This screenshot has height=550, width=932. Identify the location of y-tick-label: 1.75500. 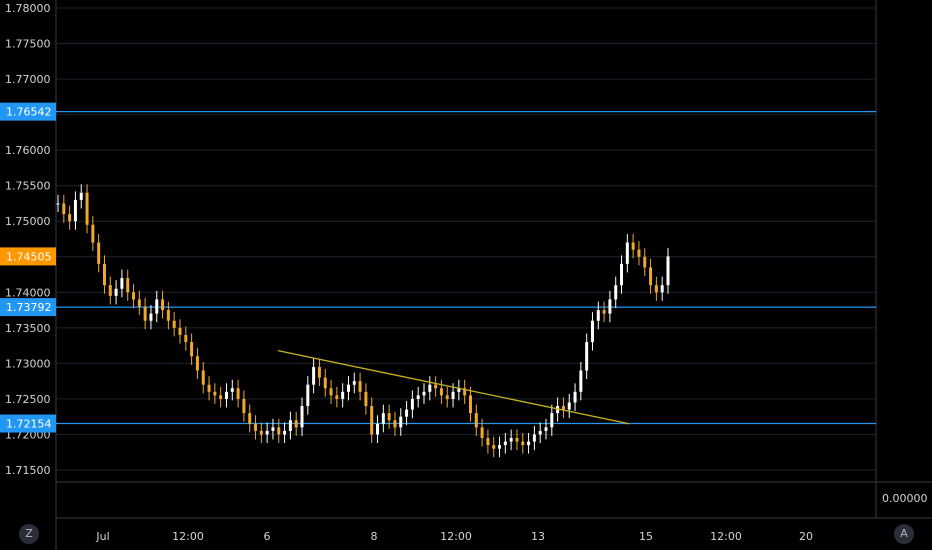
(28, 186).